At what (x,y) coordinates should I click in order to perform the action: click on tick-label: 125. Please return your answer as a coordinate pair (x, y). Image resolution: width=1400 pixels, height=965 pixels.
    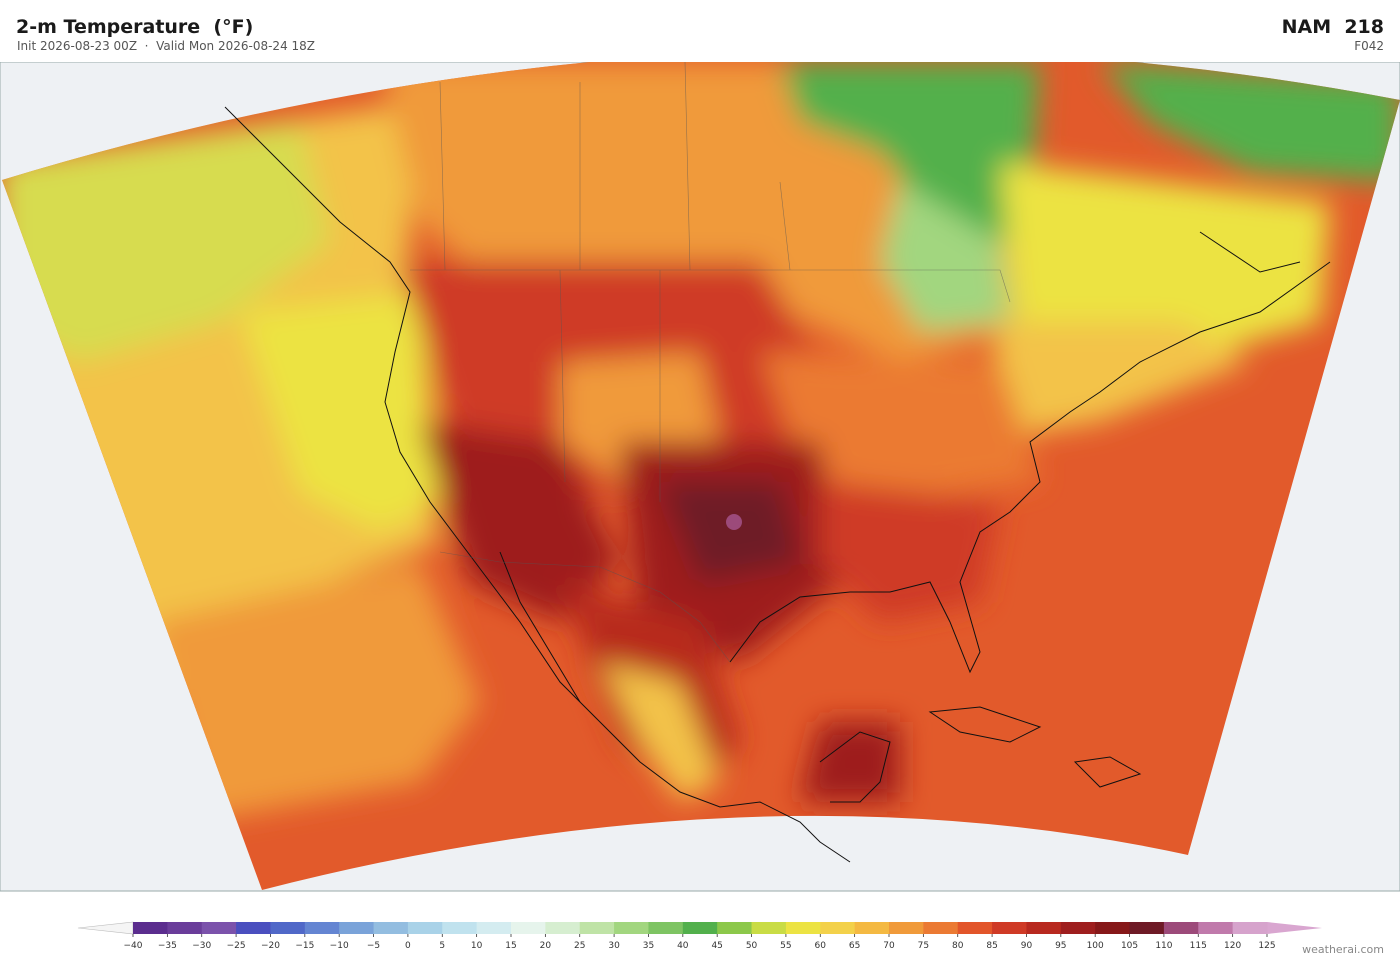
    Looking at the image, I should click on (1266, 946).